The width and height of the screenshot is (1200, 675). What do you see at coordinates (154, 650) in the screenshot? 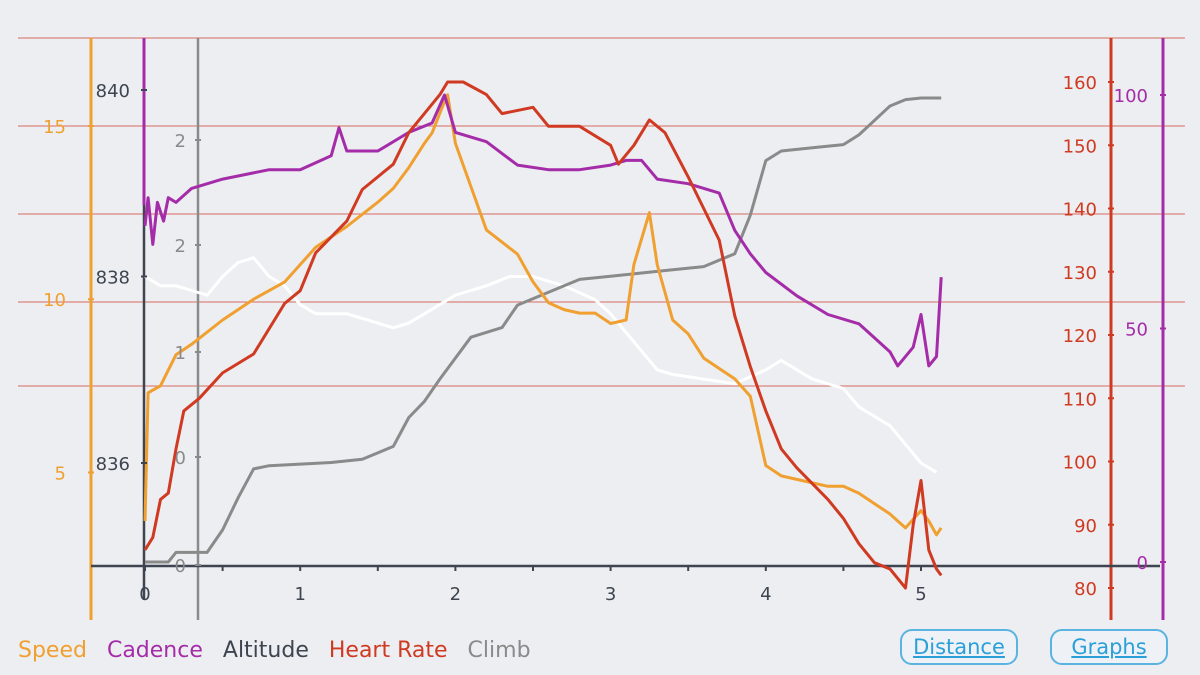
I see `legend-cadence: Cadence` at bounding box center [154, 650].